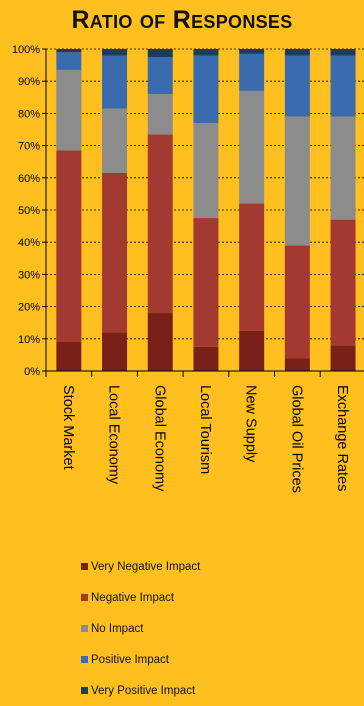 This screenshot has height=706, width=364. What do you see at coordinates (32, 372) in the screenshot?
I see `y-tick-label: 0%` at bounding box center [32, 372].